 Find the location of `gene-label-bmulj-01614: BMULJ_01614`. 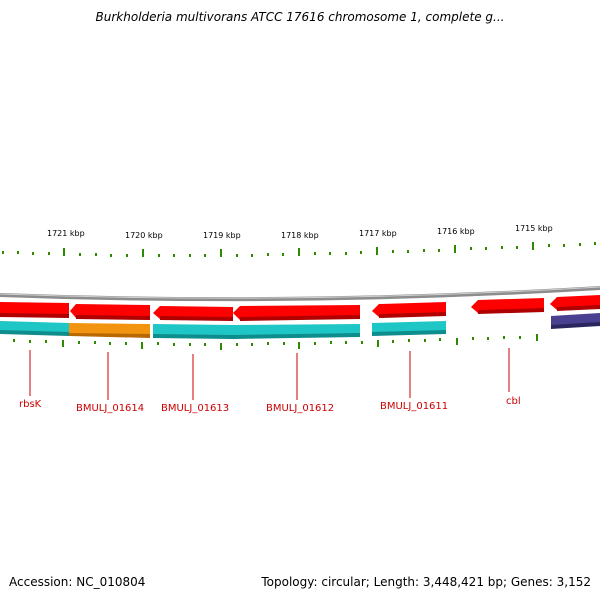

gene-label-bmulj-01614: BMULJ_01614 is located at coordinates (110, 408).